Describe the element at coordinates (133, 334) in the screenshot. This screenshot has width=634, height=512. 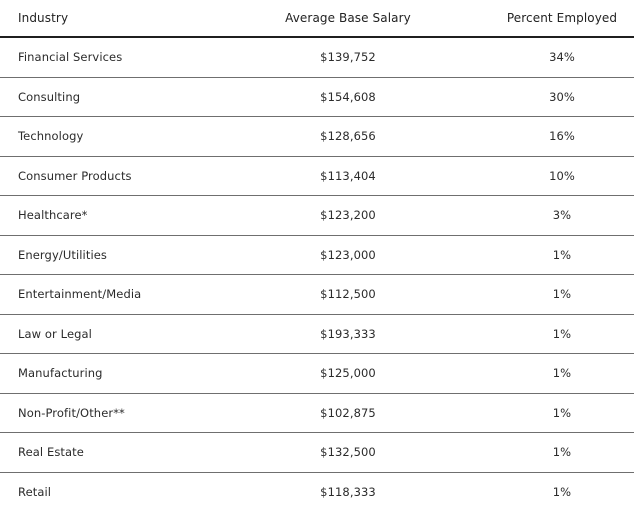
I see `industry-cell: Law or Legal` at that location.